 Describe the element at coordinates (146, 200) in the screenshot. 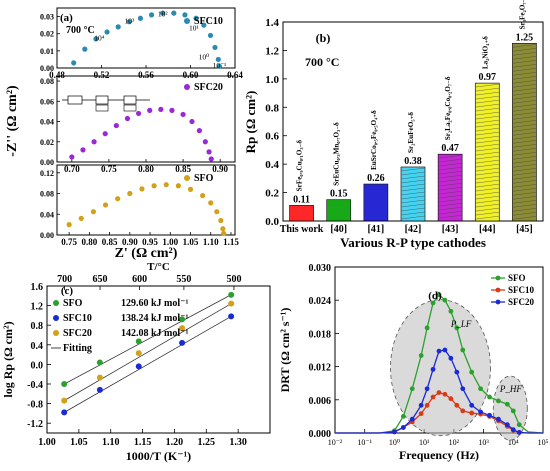

I see `nyquist-frame-sfo` at that location.